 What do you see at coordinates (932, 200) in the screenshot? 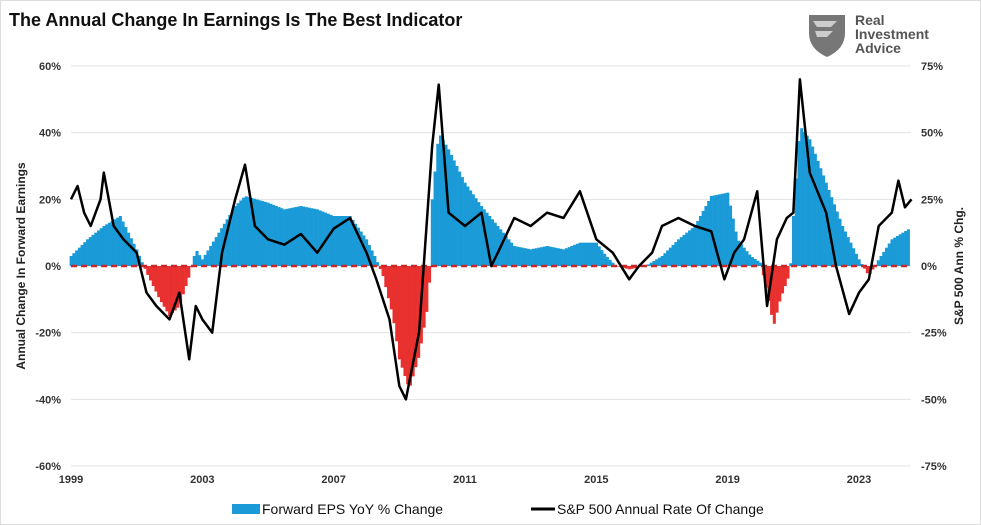
I see `y-tick-right: 25%` at bounding box center [932, 200].